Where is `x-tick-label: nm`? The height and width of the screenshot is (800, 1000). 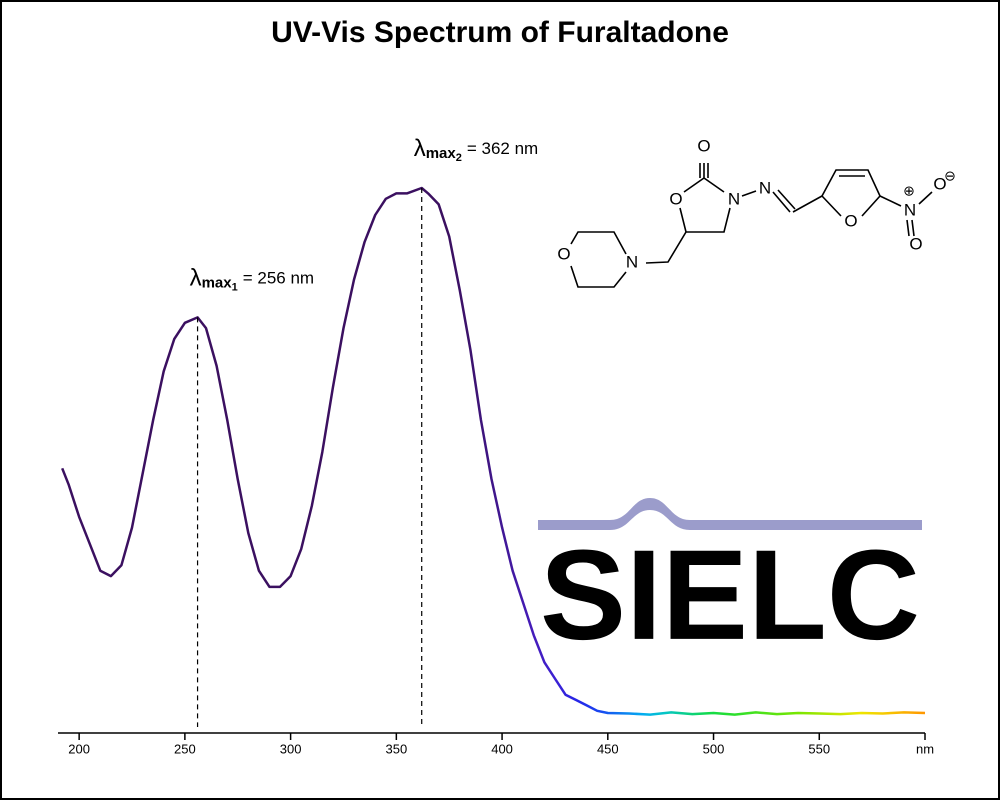 x-tick-label: nm is located at coordinates (925, 748).